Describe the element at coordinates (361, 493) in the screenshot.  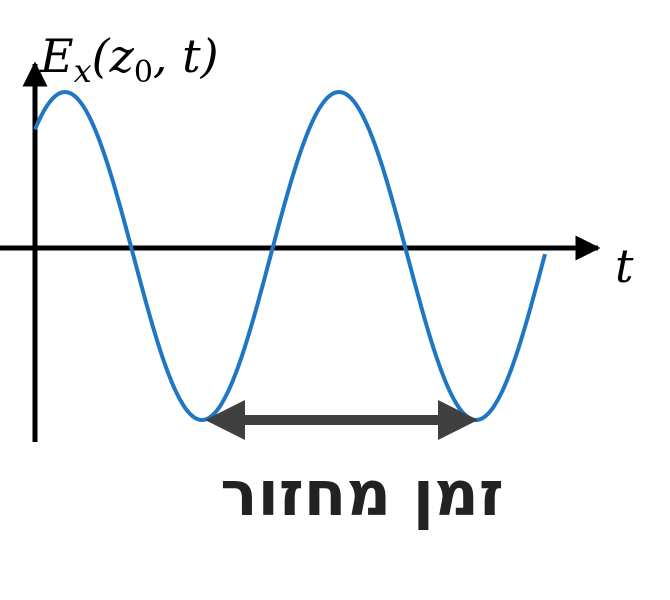
I see `period-label: זמן מחזור` at that location.